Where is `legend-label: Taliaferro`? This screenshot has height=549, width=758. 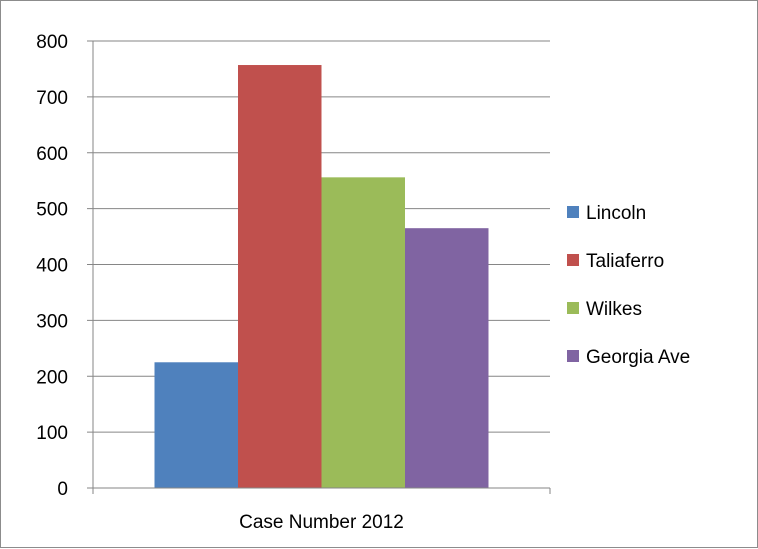 legend-label: Taliaferro is located at coordinates (625, 261).